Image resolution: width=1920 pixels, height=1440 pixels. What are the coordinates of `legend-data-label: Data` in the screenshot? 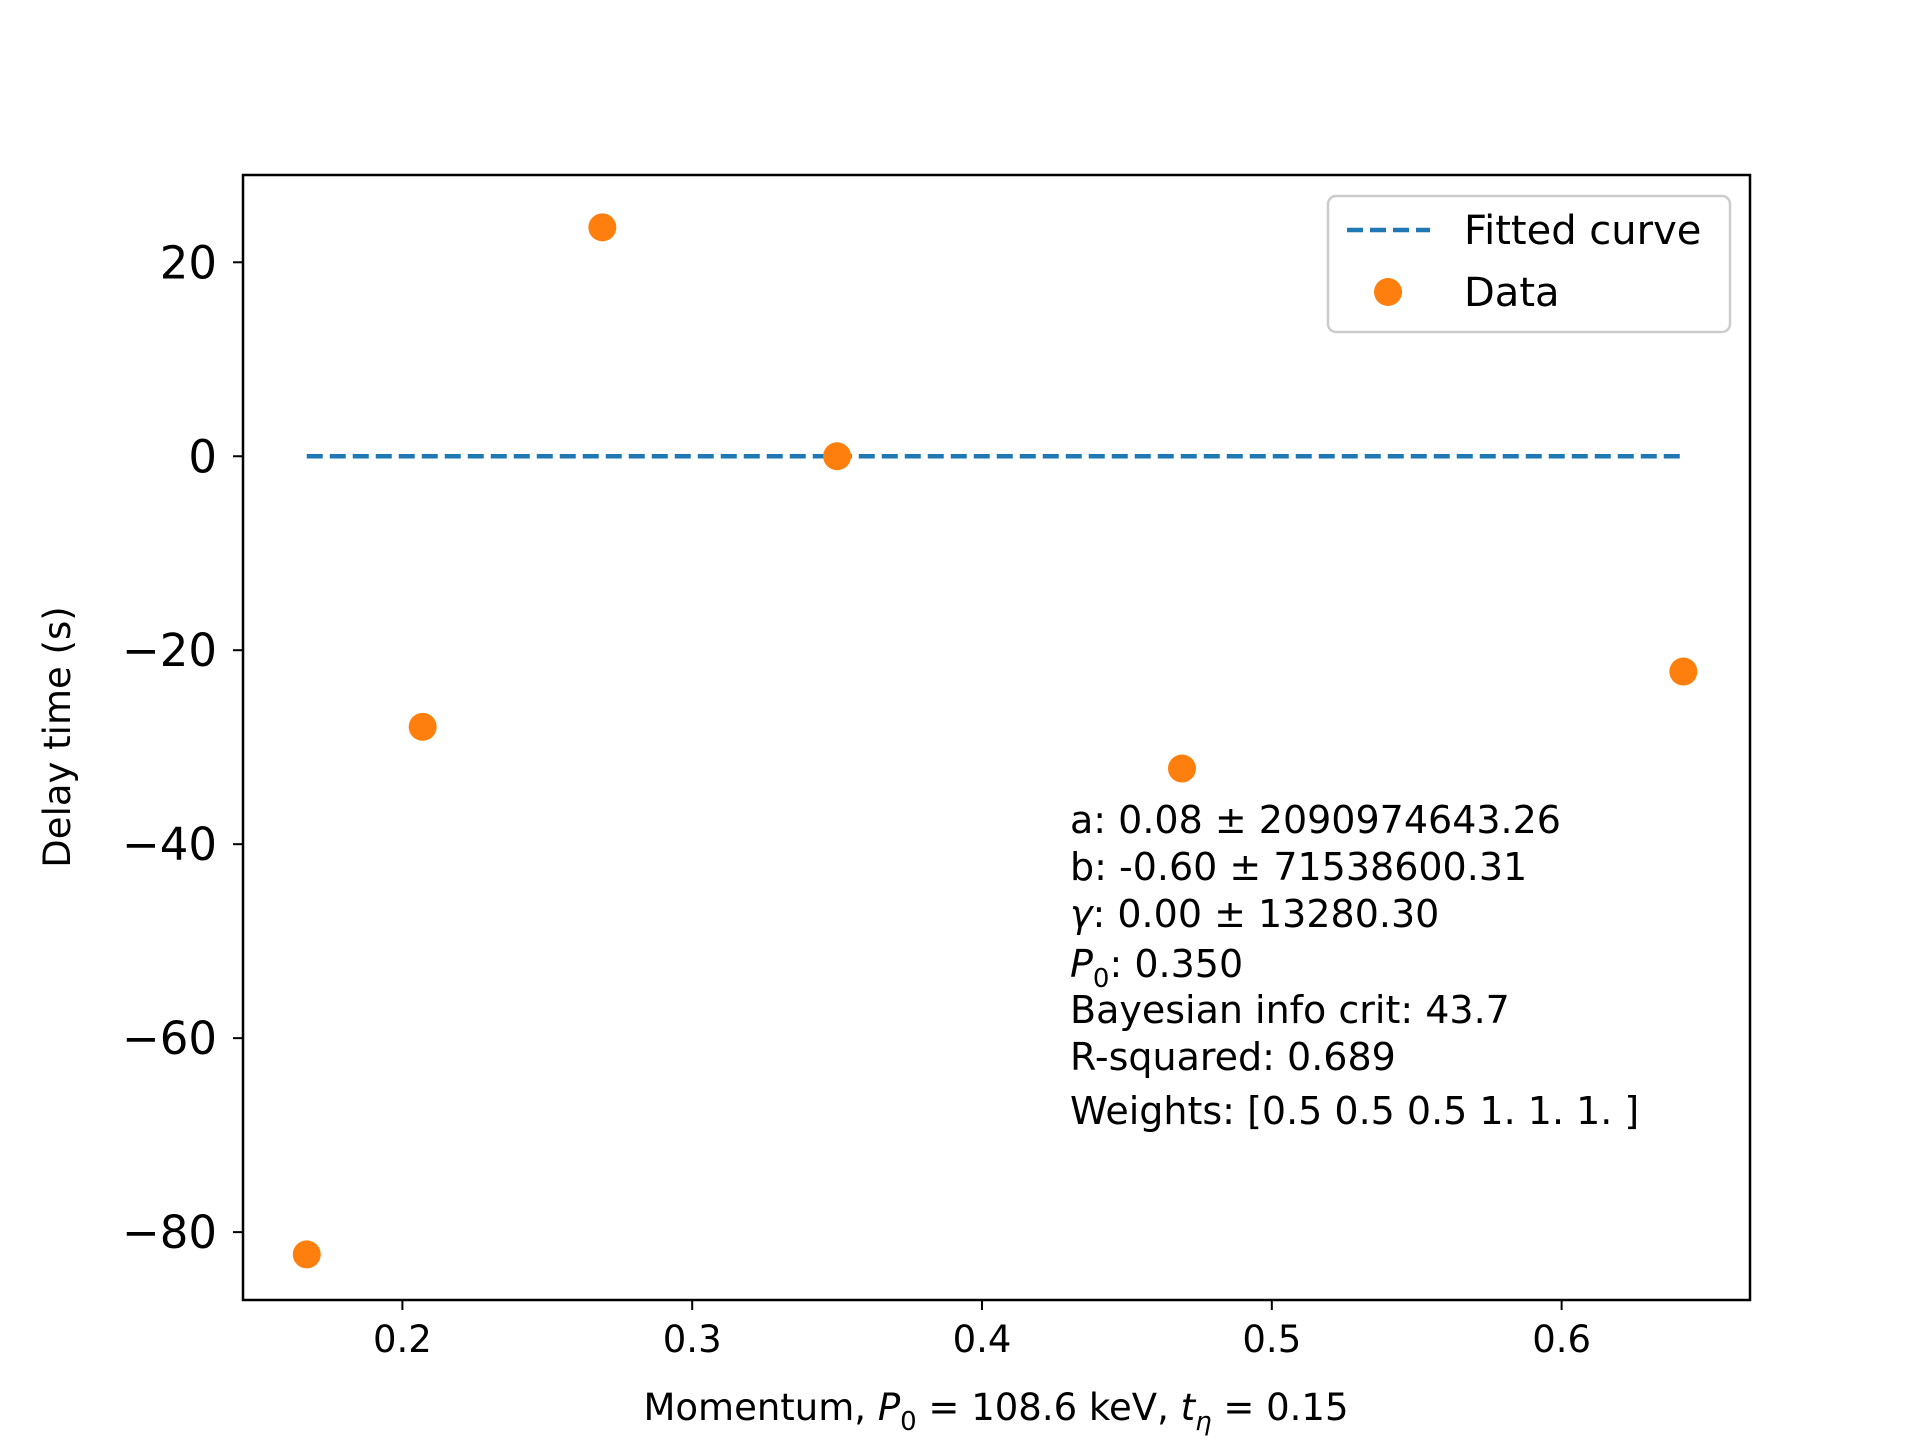 It's located at (1512, 293).